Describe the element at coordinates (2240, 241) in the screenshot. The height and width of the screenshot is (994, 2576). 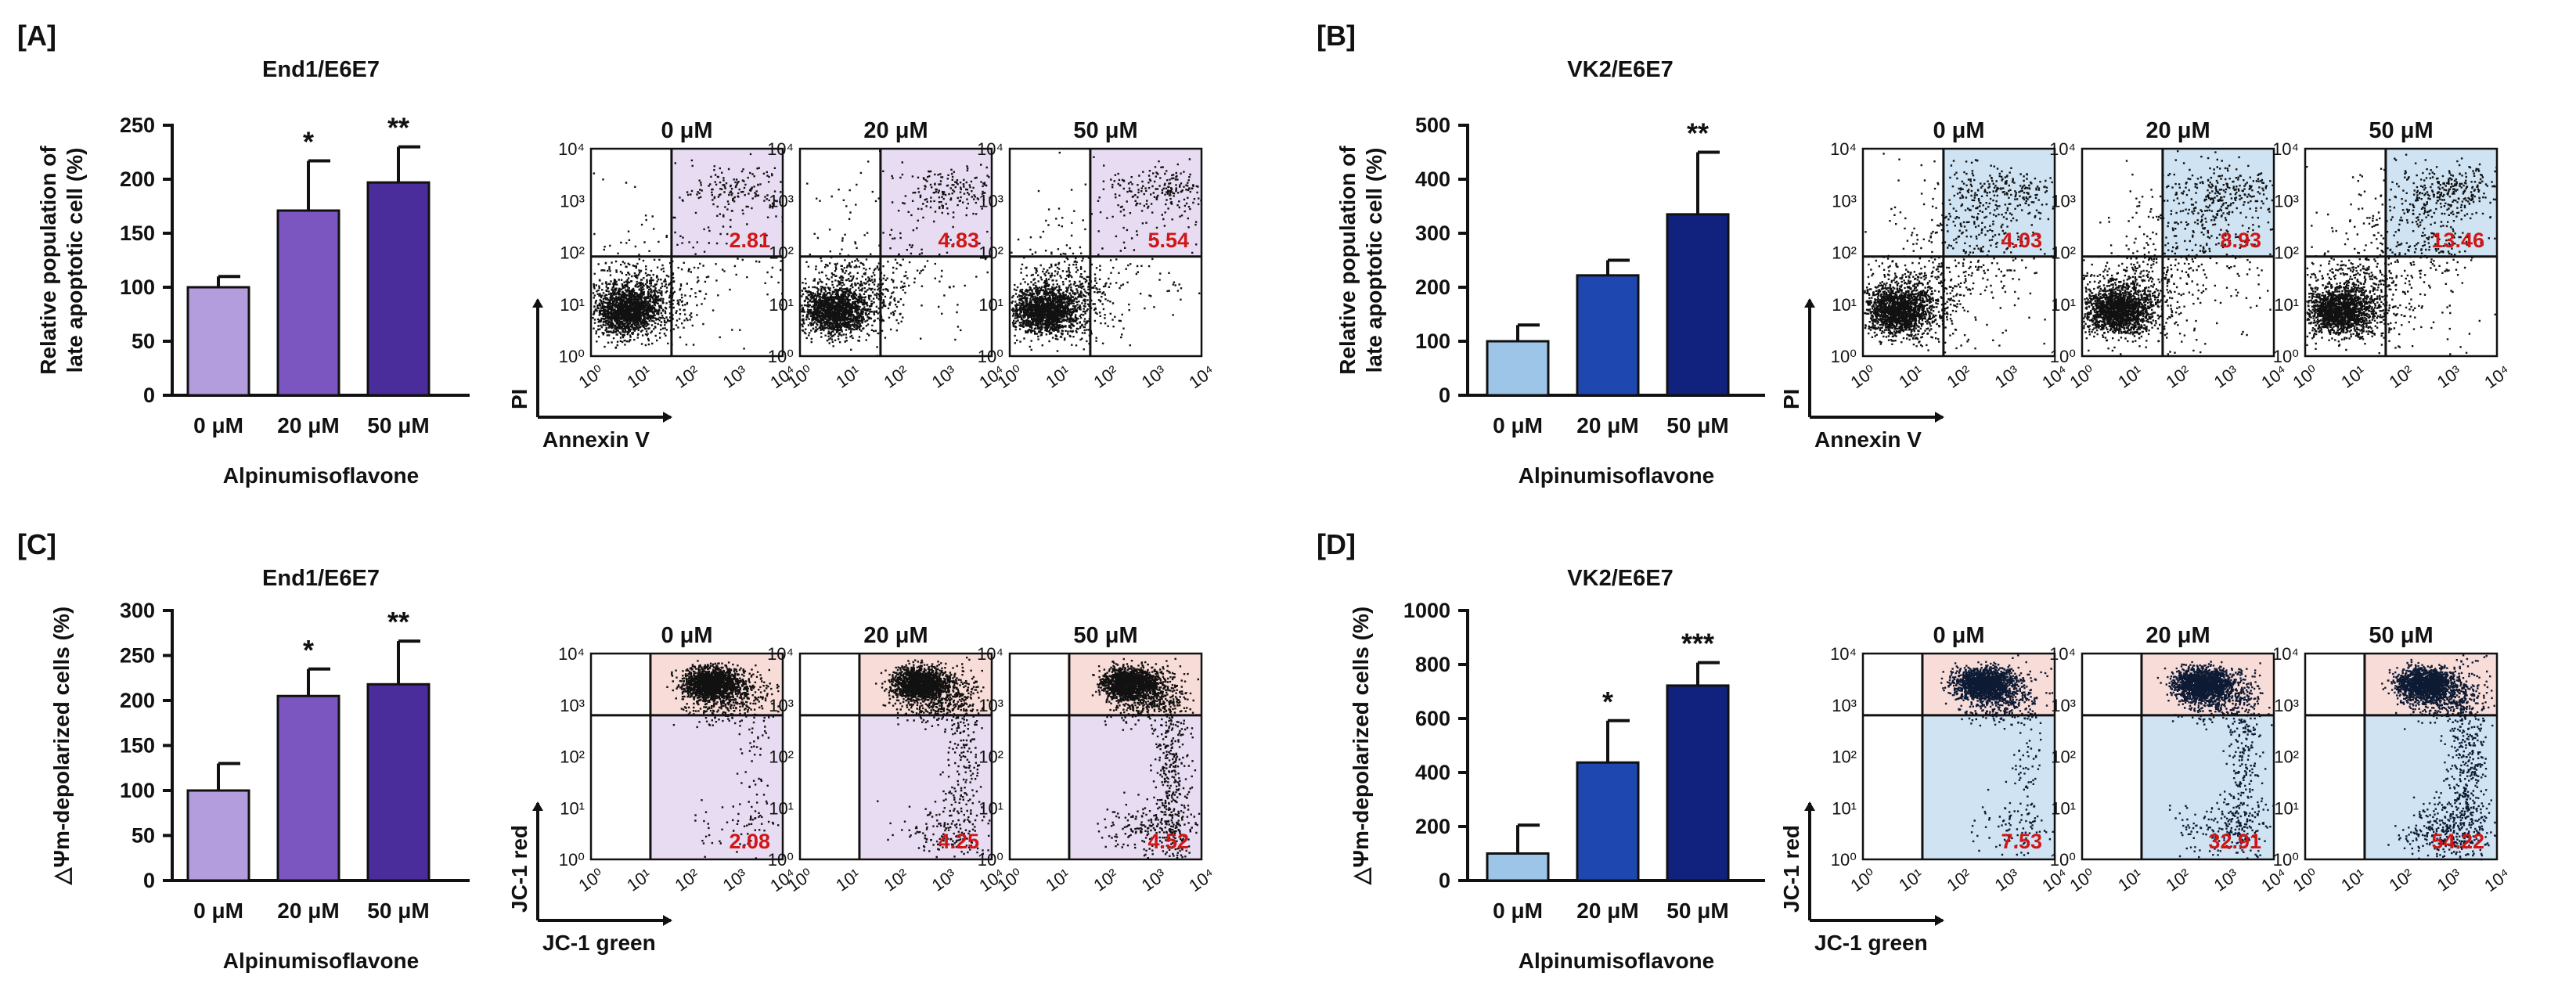
I see `gate-percentage: 8.93` at that location.